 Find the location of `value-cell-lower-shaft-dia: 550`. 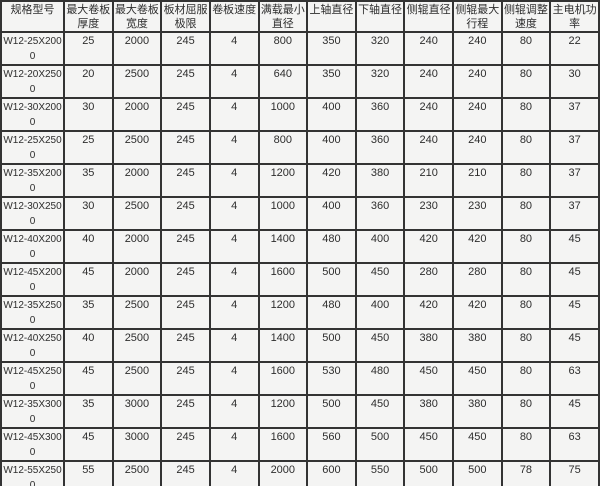

value-cell-lower-shaft-dia: 550 is located at coordinates (380, 473).